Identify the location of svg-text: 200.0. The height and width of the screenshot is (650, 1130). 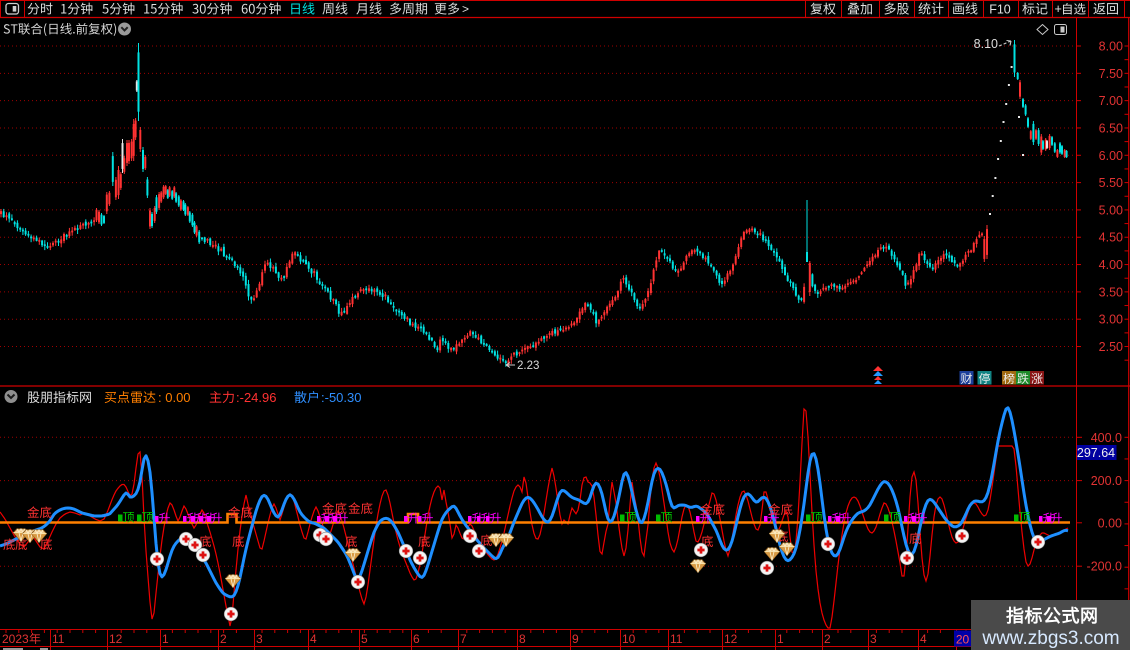
(1106, 481).